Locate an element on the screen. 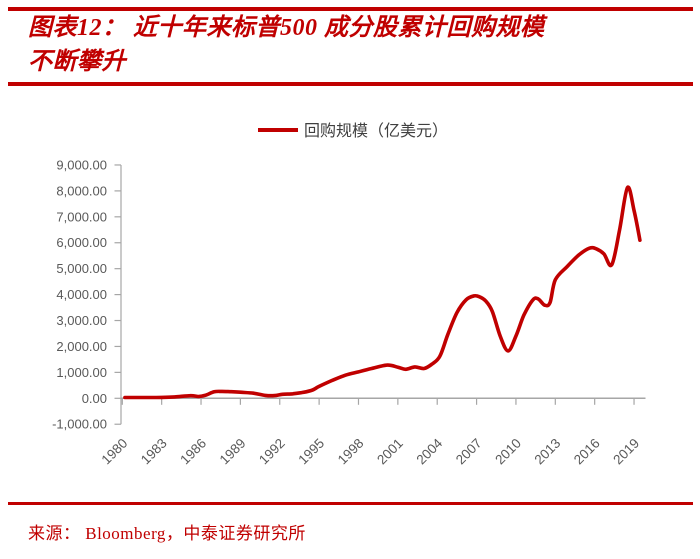 This screenshot has height=559, width=700. source-divider is located at coordinates (350, 503).